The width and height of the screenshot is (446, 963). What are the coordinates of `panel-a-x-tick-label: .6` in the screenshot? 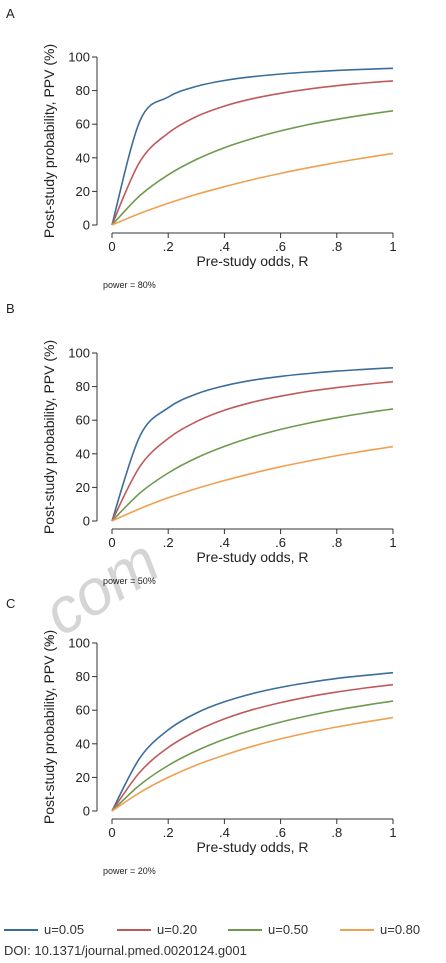 It's located at (280, 246).